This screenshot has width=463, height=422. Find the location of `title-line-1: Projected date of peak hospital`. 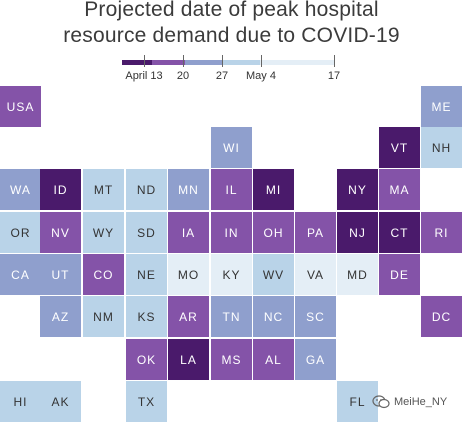

title-line-1: Projected date of peak hospital is located at coordinates (231, 10).